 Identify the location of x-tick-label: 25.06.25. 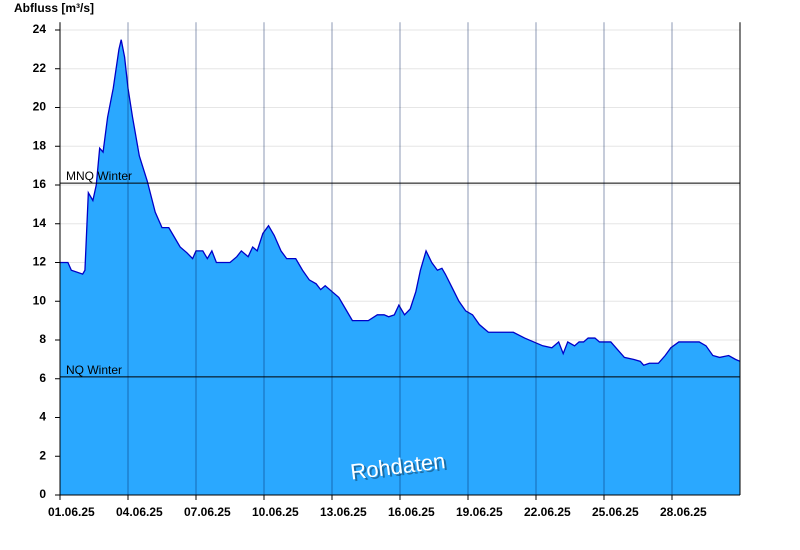
(615, 512).